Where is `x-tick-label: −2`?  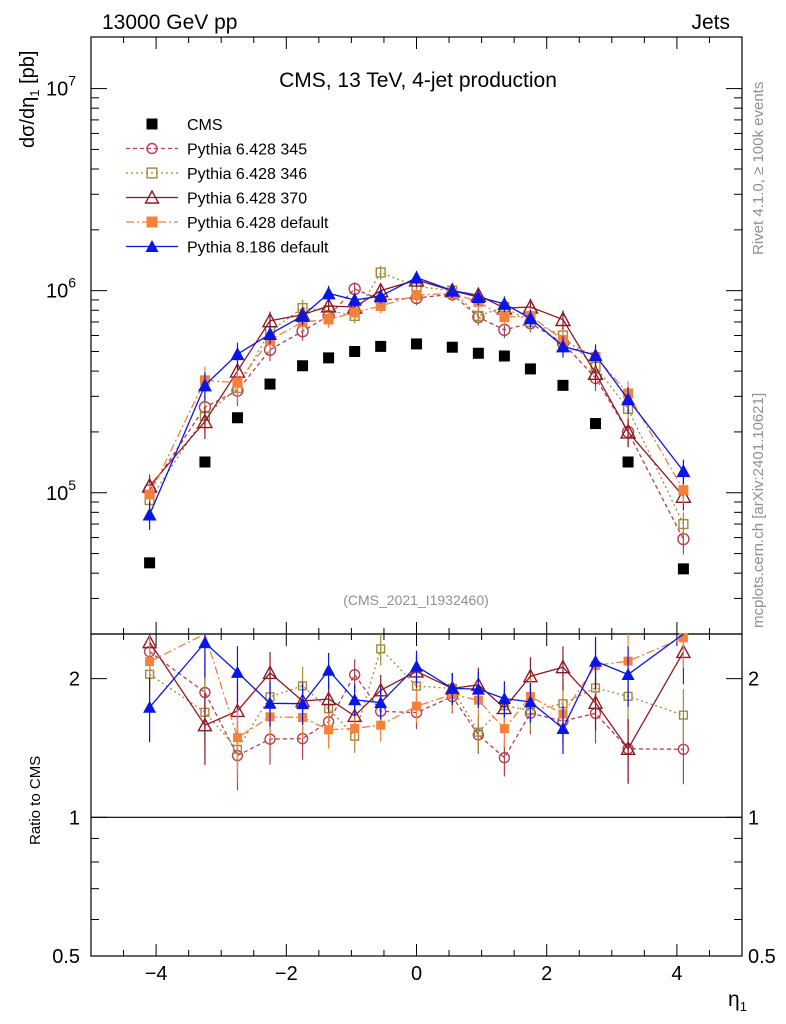 x-tick-label: −2 is located at coordinates (286, 974).